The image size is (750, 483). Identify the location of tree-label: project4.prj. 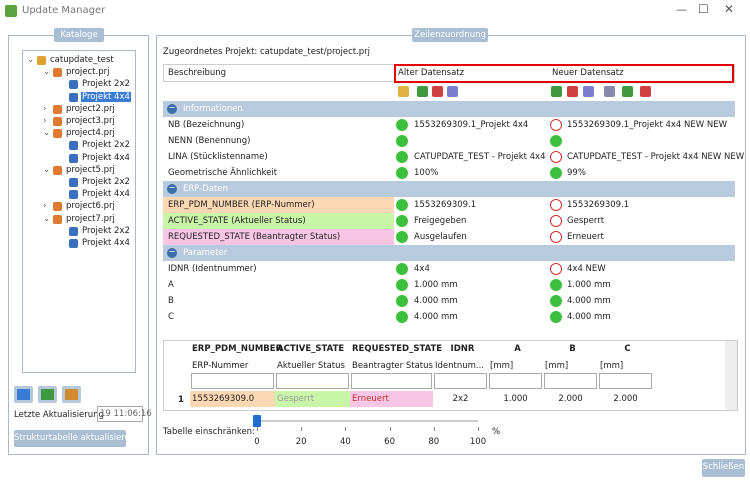
(90, 133).